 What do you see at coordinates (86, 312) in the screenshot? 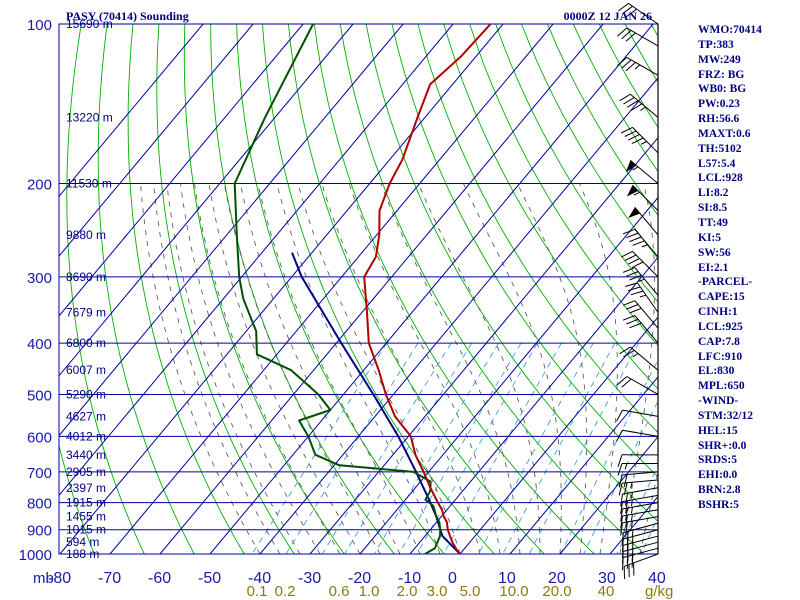
I see `height-label: 7679 m` at bounding box center [86, 312].